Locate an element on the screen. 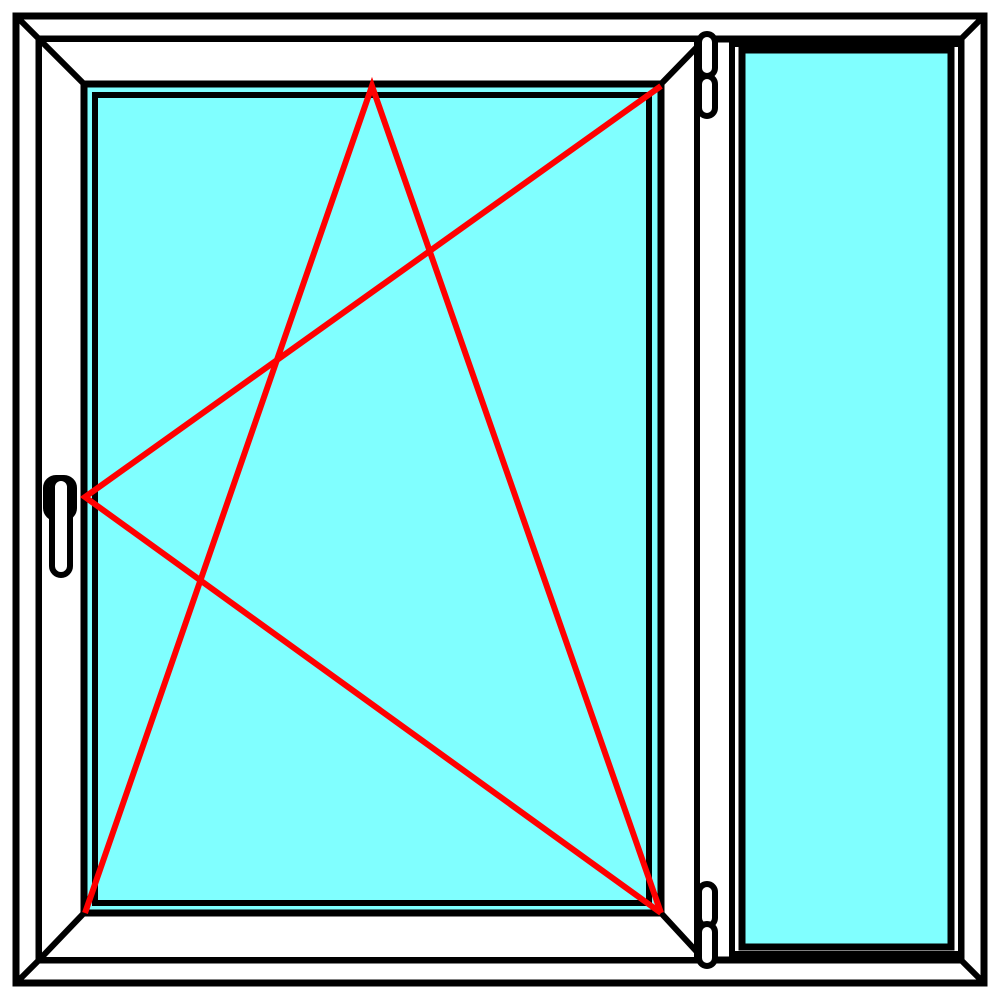  window-handle is located at coordinates (60, 526).